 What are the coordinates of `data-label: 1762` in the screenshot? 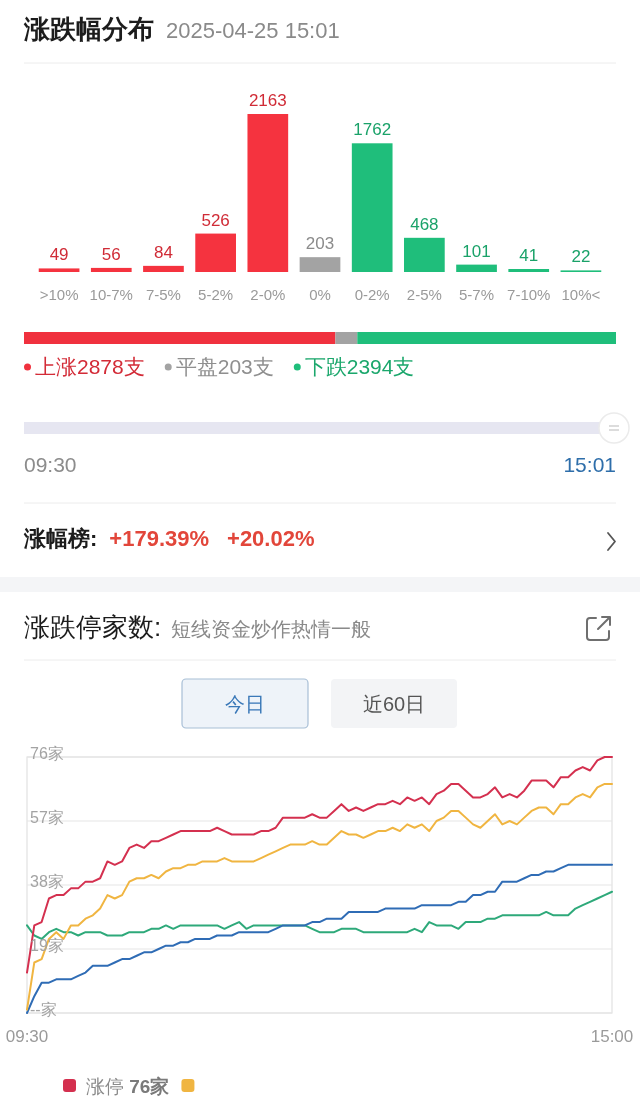 It's located at (372, 130).